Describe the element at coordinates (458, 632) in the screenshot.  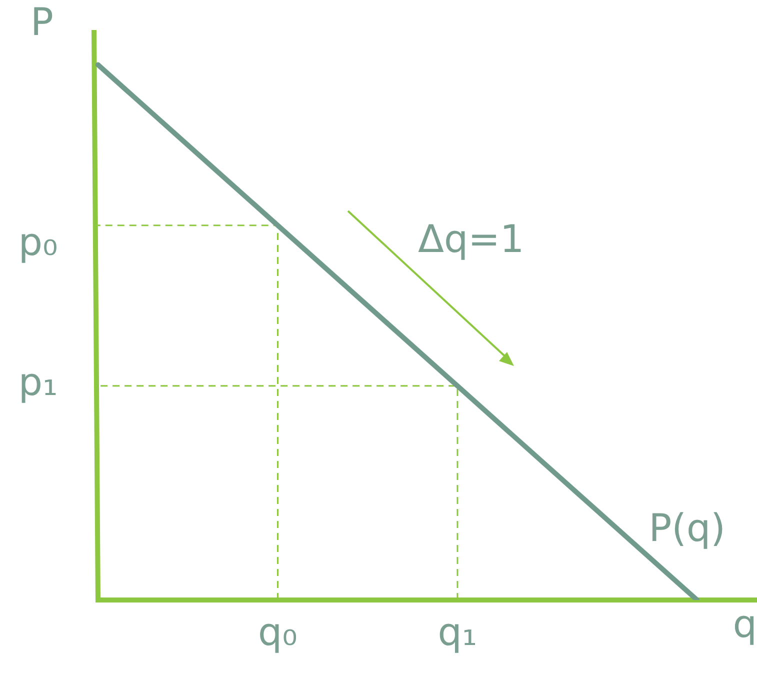
I see `x-tick-label: q₁` at that location.